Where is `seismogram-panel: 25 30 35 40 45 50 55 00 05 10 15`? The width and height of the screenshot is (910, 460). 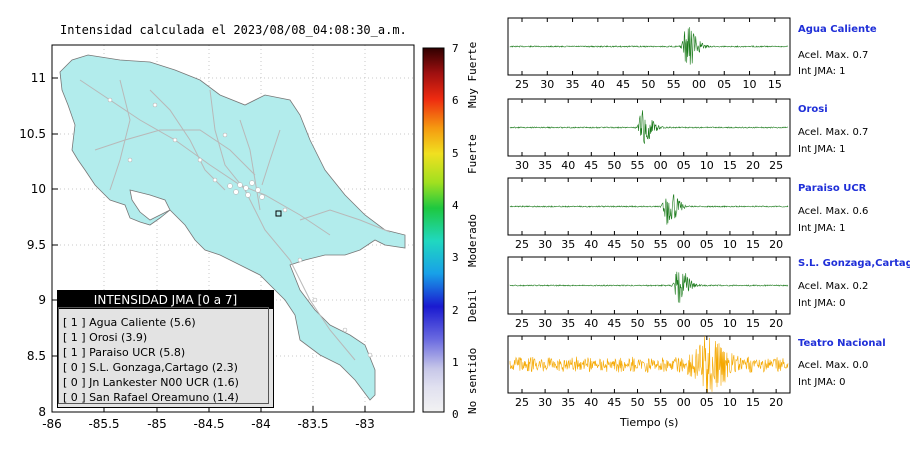 seismogram-panel: 25 30 35 40 45 50 55 00 05 10 15 is located at coordinates (649, 54).